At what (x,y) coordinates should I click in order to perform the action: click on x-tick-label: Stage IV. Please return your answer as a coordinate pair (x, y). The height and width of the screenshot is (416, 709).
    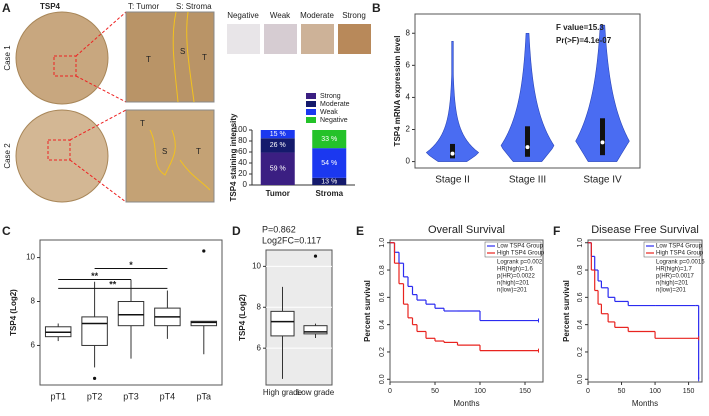
    Looking at the image, I should click on (602, 180).